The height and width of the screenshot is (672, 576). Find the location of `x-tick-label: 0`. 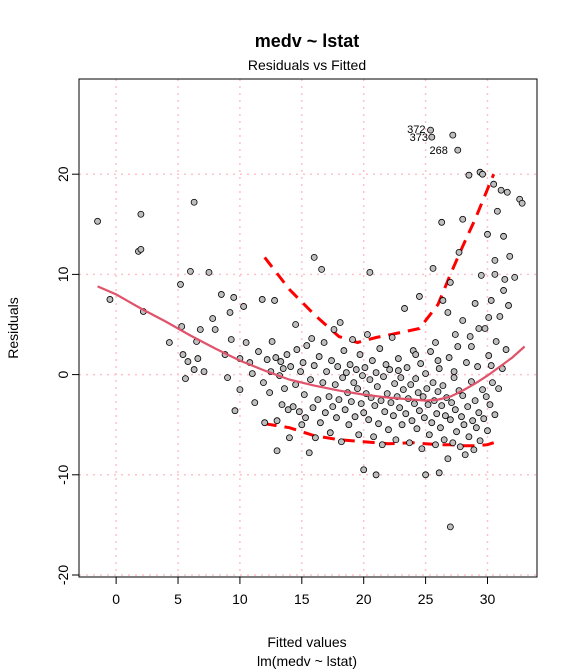

x-tick-label: 0 is located at coordinates (116, 599).